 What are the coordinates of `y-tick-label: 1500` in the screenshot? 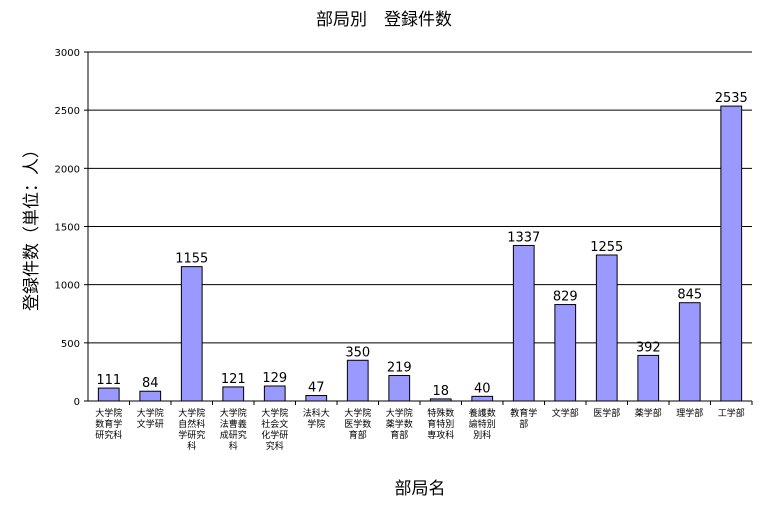 It's located at (67, 228).